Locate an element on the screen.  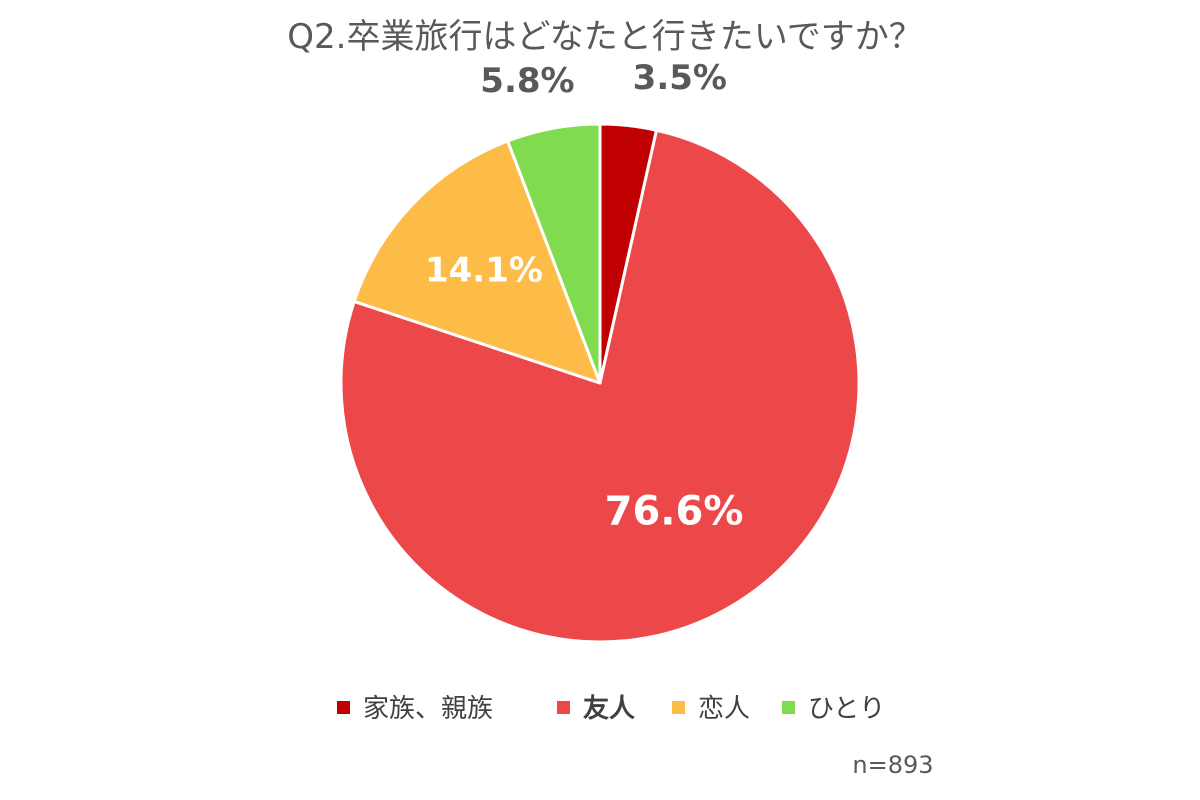
legend-label-friends: 友人 is located at coordinates (609, 709).